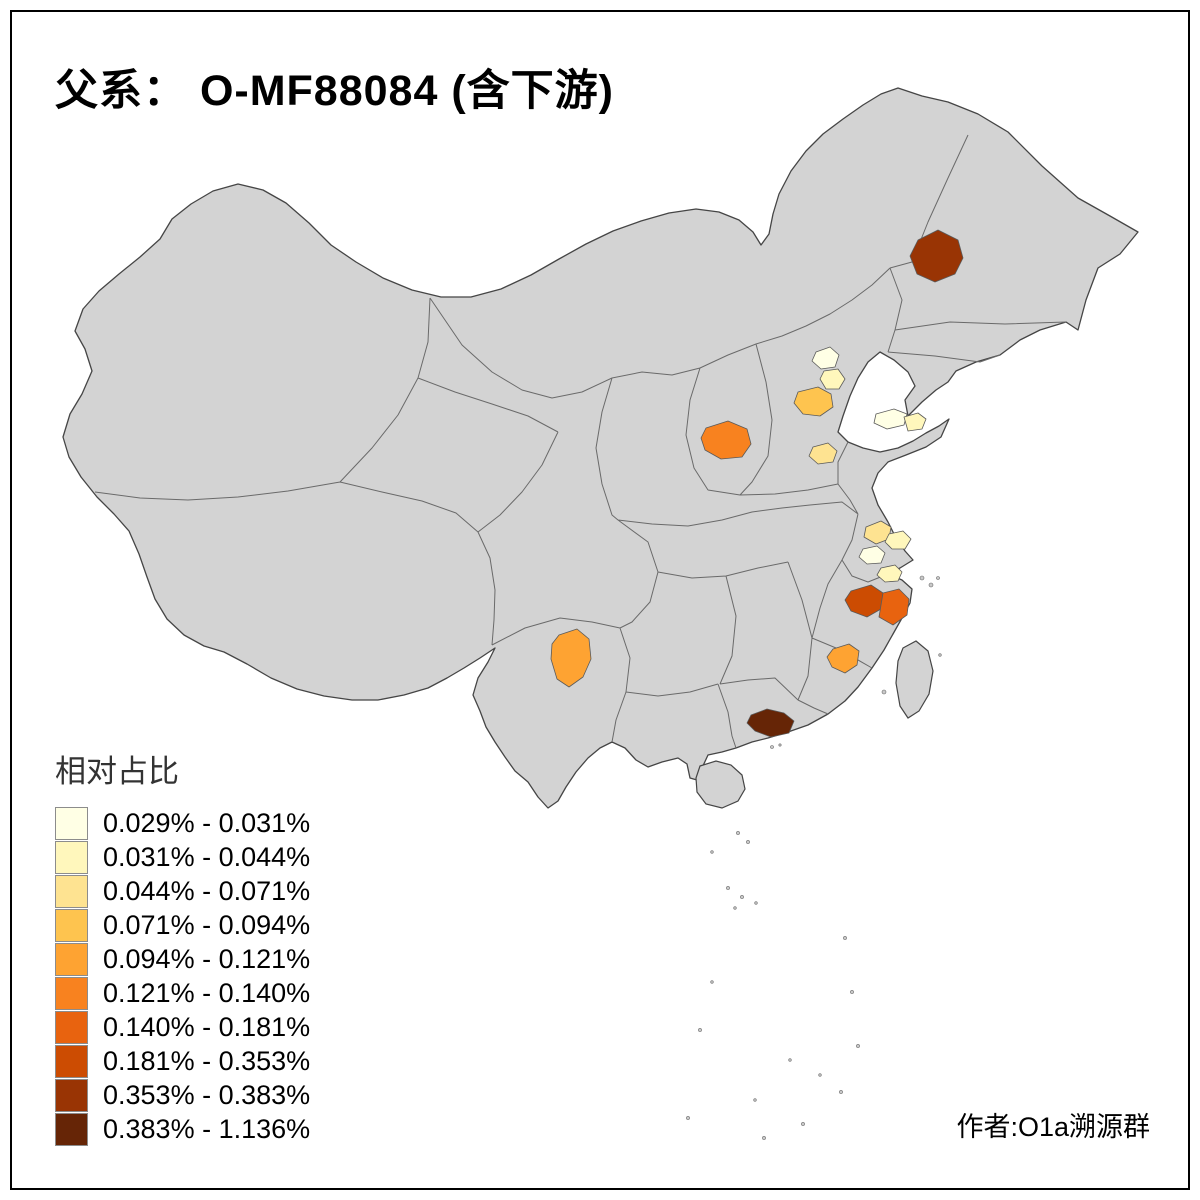  What do you see at coordinates (207, 1061) in the screenshot?
I see `legend-item-label: 0.181% - 0.353%` at bounding box center [207, 1061].